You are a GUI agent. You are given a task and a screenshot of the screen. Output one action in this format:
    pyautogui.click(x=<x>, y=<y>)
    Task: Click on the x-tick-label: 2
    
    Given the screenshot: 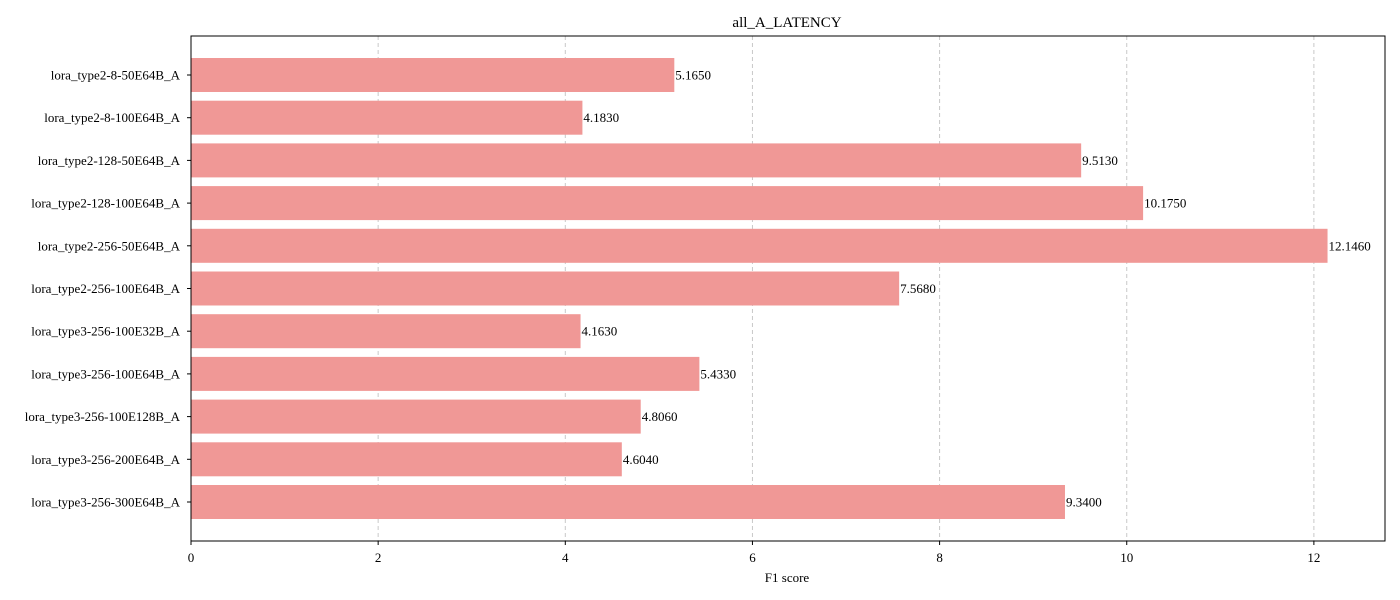 What is the action you would take?
    pyautogui.click(x=378, y=557)
    